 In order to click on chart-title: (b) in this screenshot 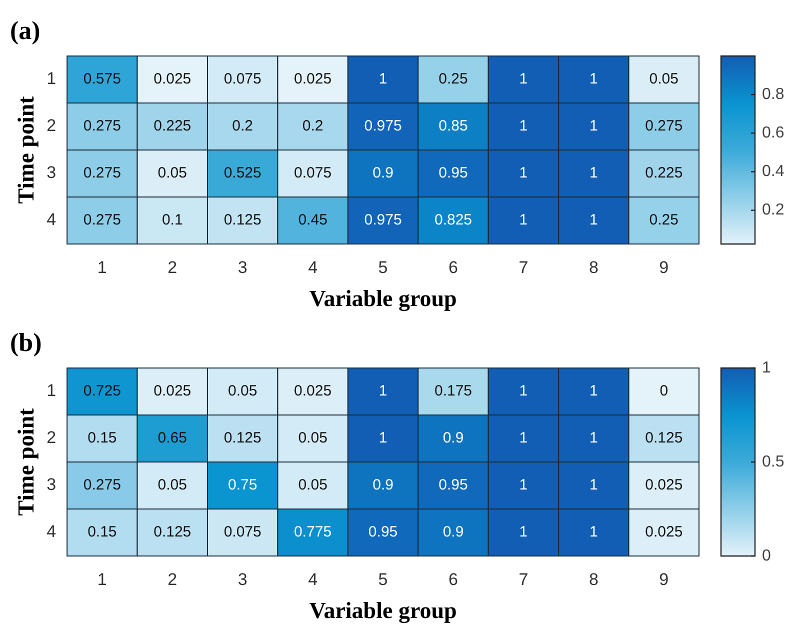, I will do `click(26, 343)`.